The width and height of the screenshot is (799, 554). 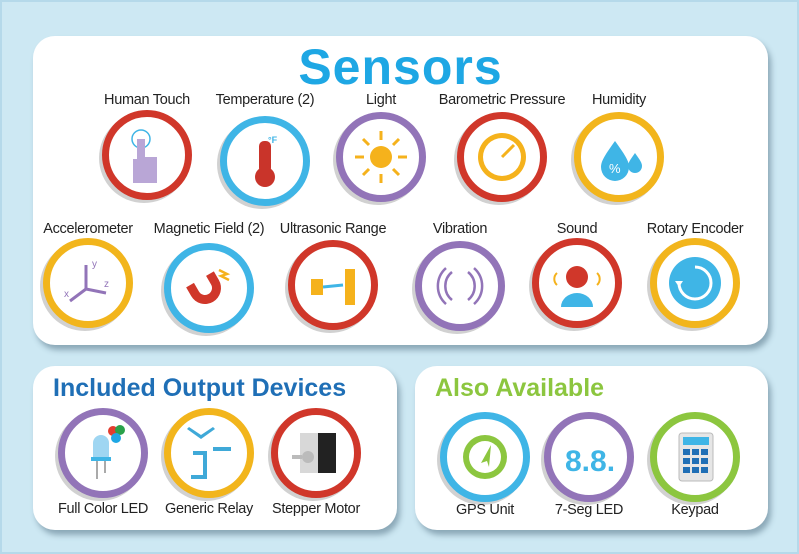 I want to click on glyph: 8.8., so click(x=590, y=461).